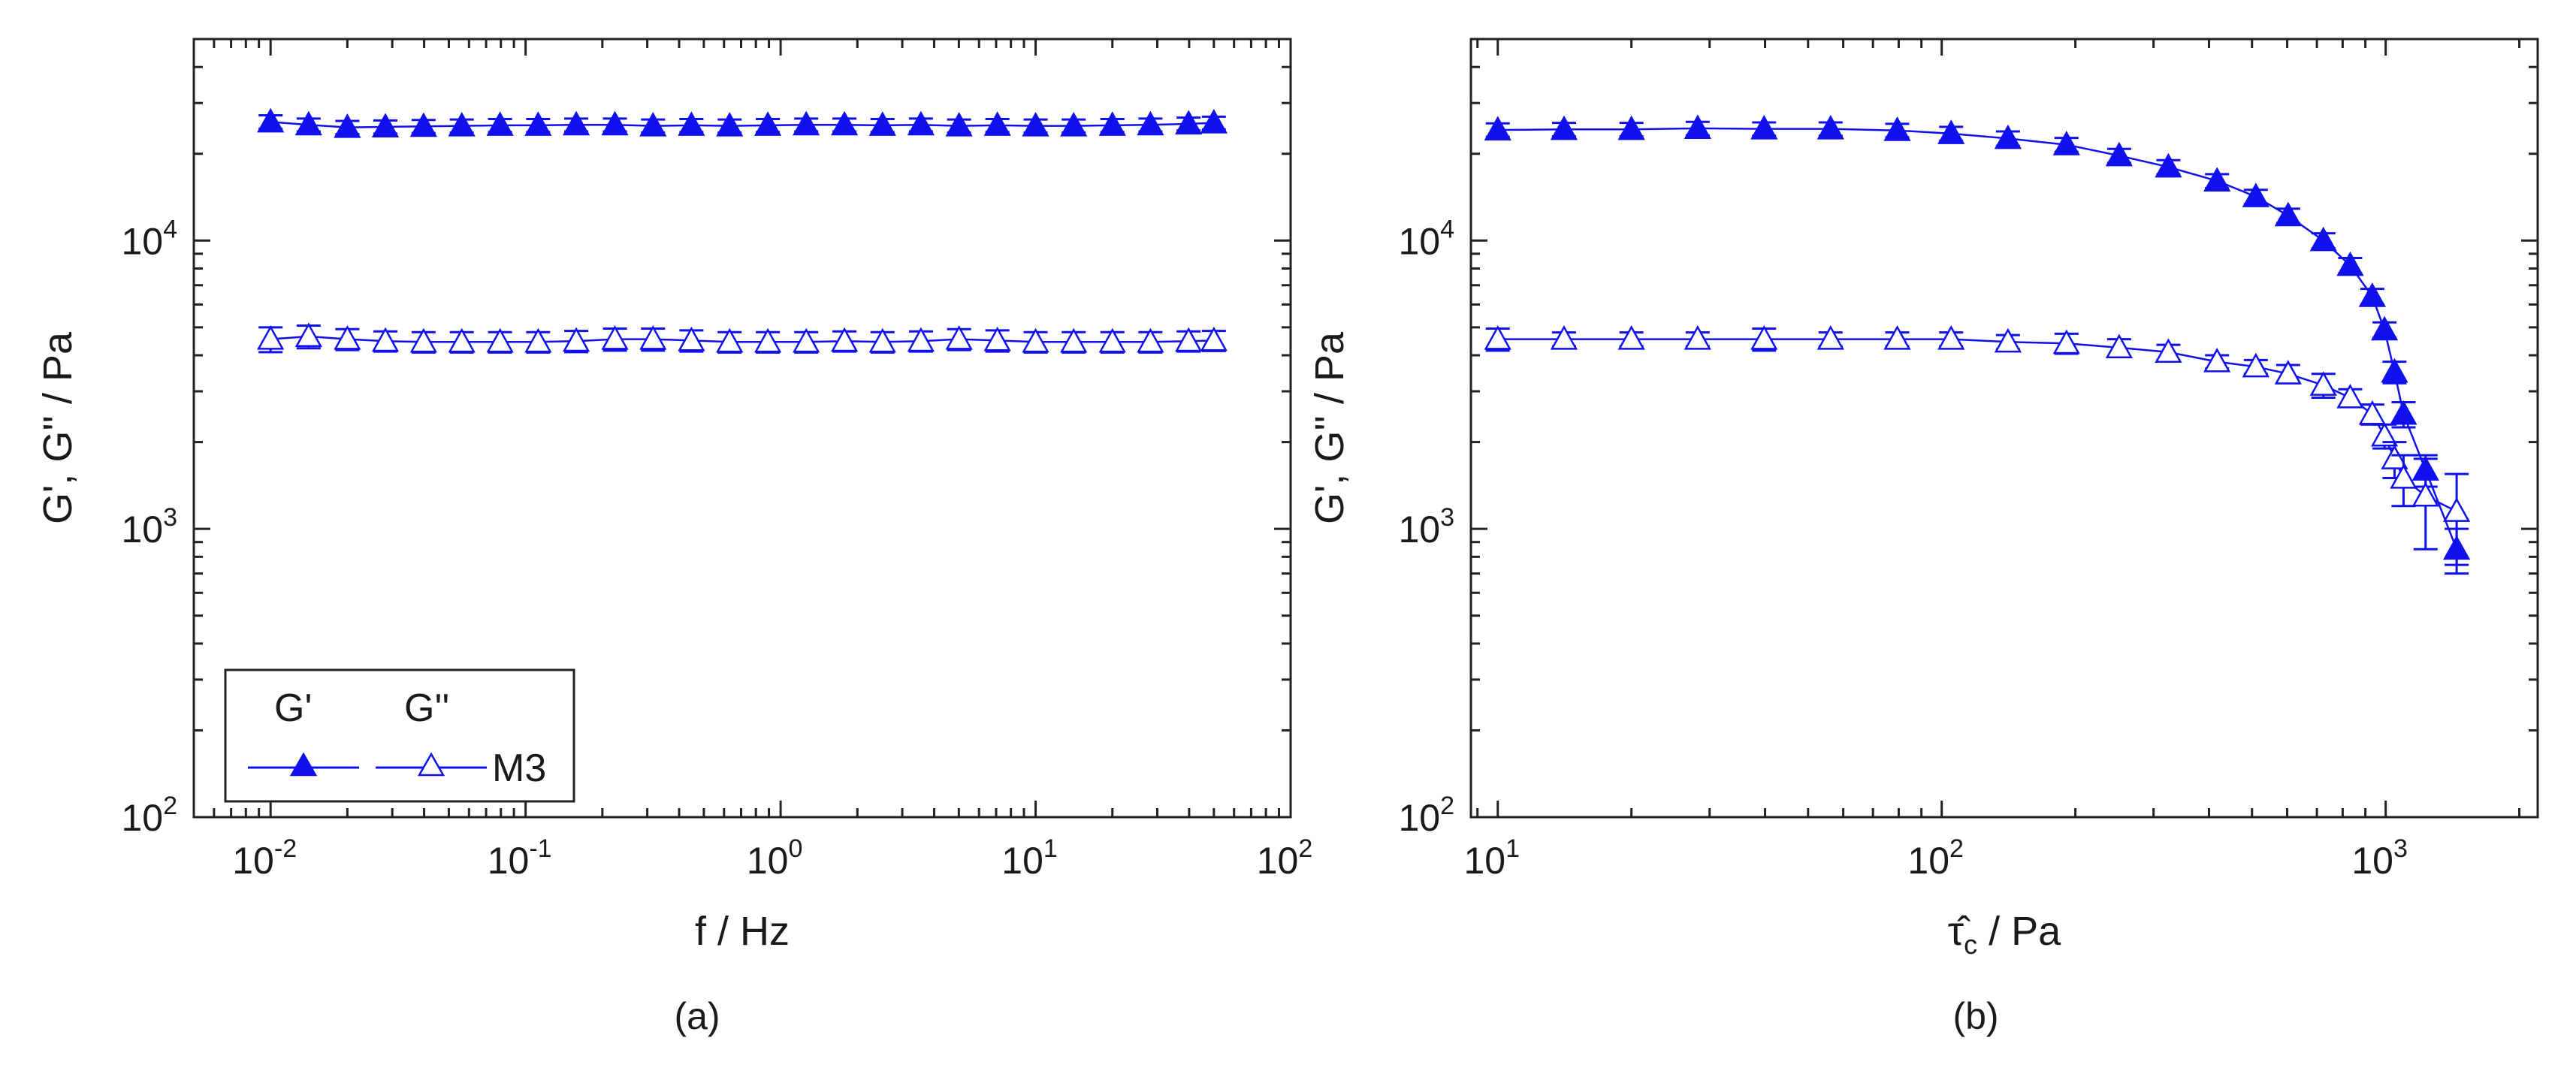  I want to click on panel-a-y-tick-label: 10², so click(149, 816).